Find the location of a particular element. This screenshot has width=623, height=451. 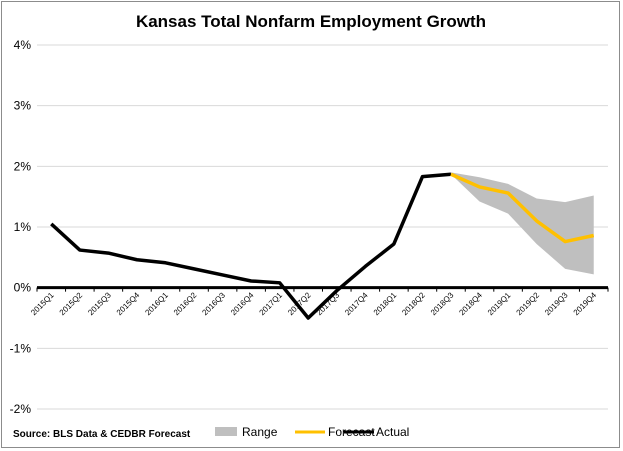

x-tick-label: 2016Q4 is located at coordinates (242, 303).